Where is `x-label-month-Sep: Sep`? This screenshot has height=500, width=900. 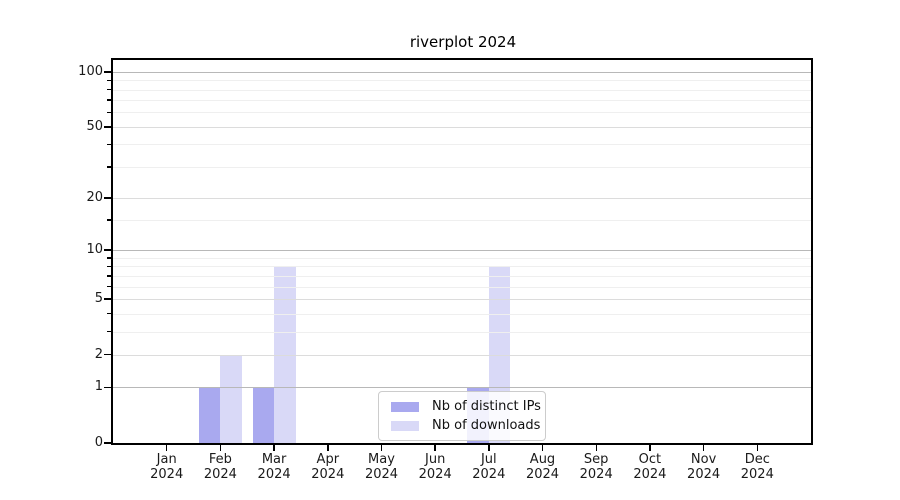 x-label-month-Sep: Sep is located at coordinates (596, 459).